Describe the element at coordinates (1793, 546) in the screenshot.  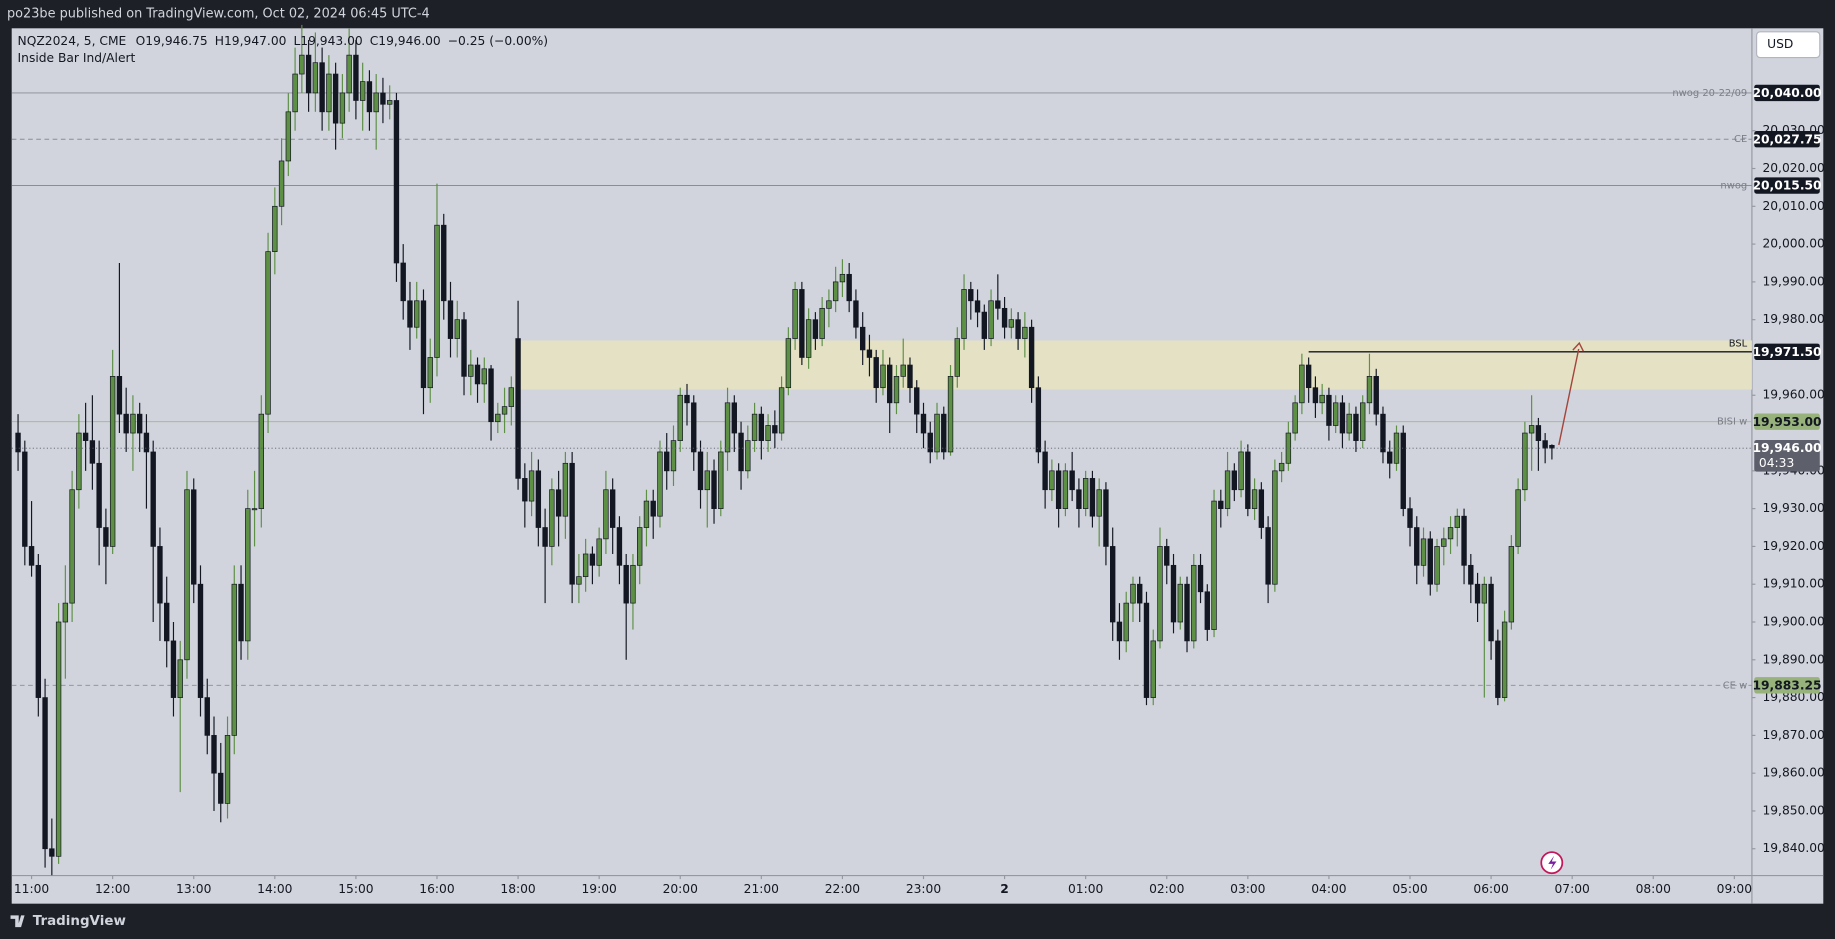
I see `y-tick-label: 19,920.00` at that location.